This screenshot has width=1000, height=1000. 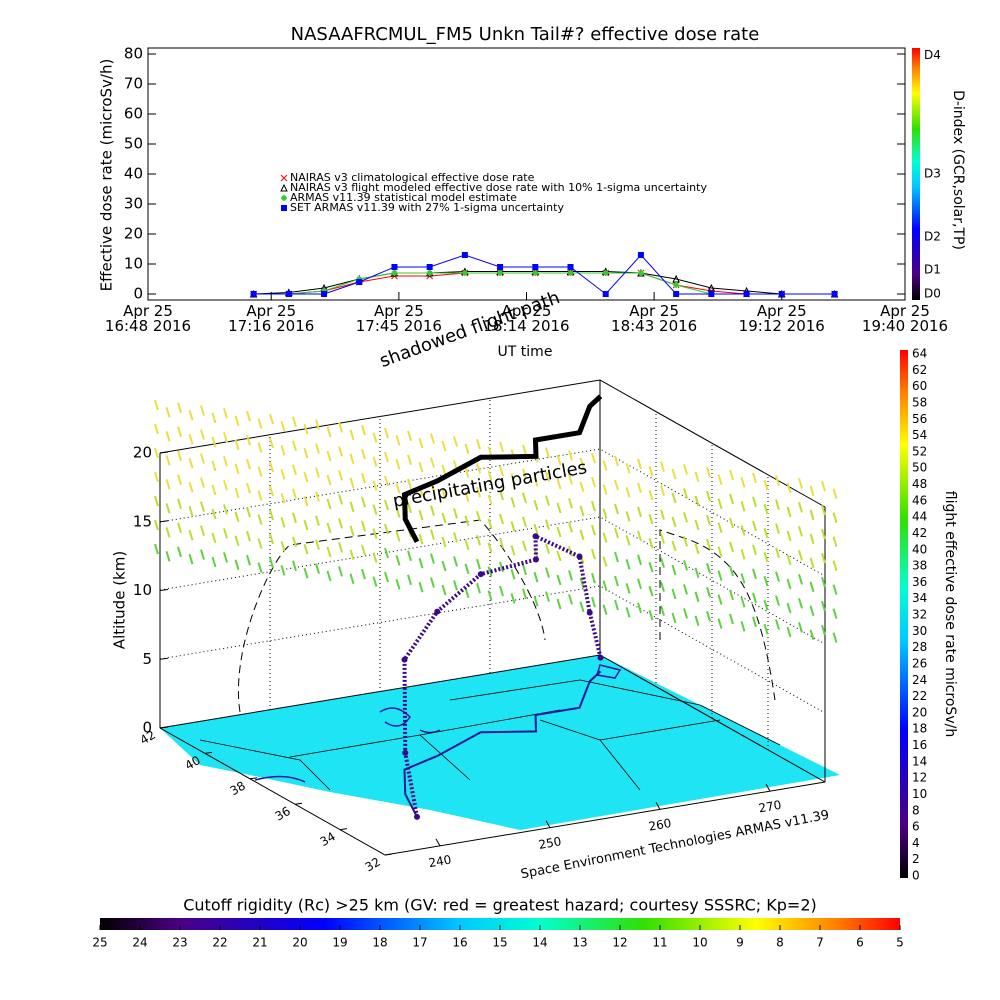 What do you see at coordinates (164, 590) in the screenshot?
I see `z-tick` at bounding box center [164, 590].